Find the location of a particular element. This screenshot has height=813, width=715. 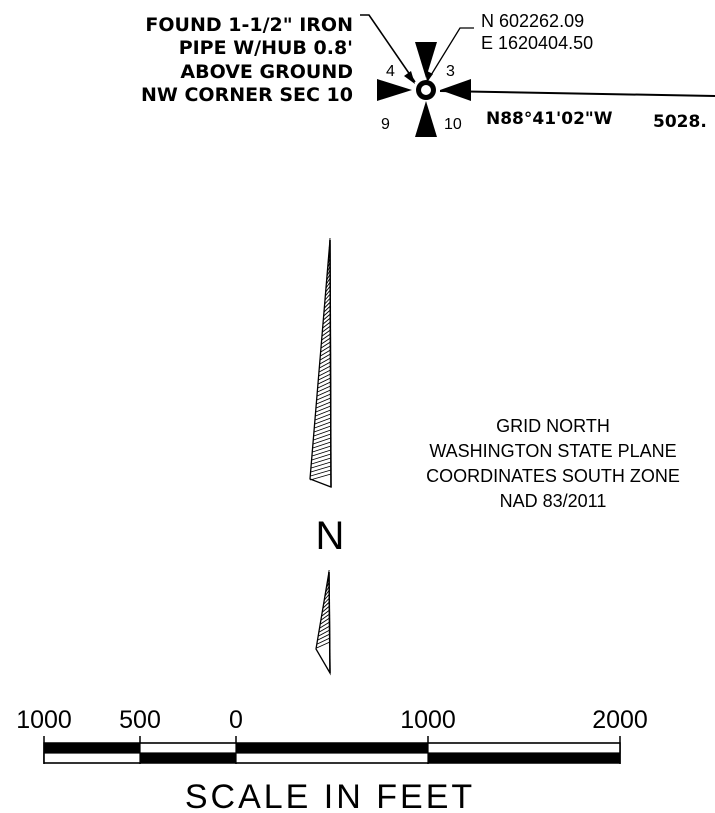

scale-bar-outline is located at coordinates (332, 753).